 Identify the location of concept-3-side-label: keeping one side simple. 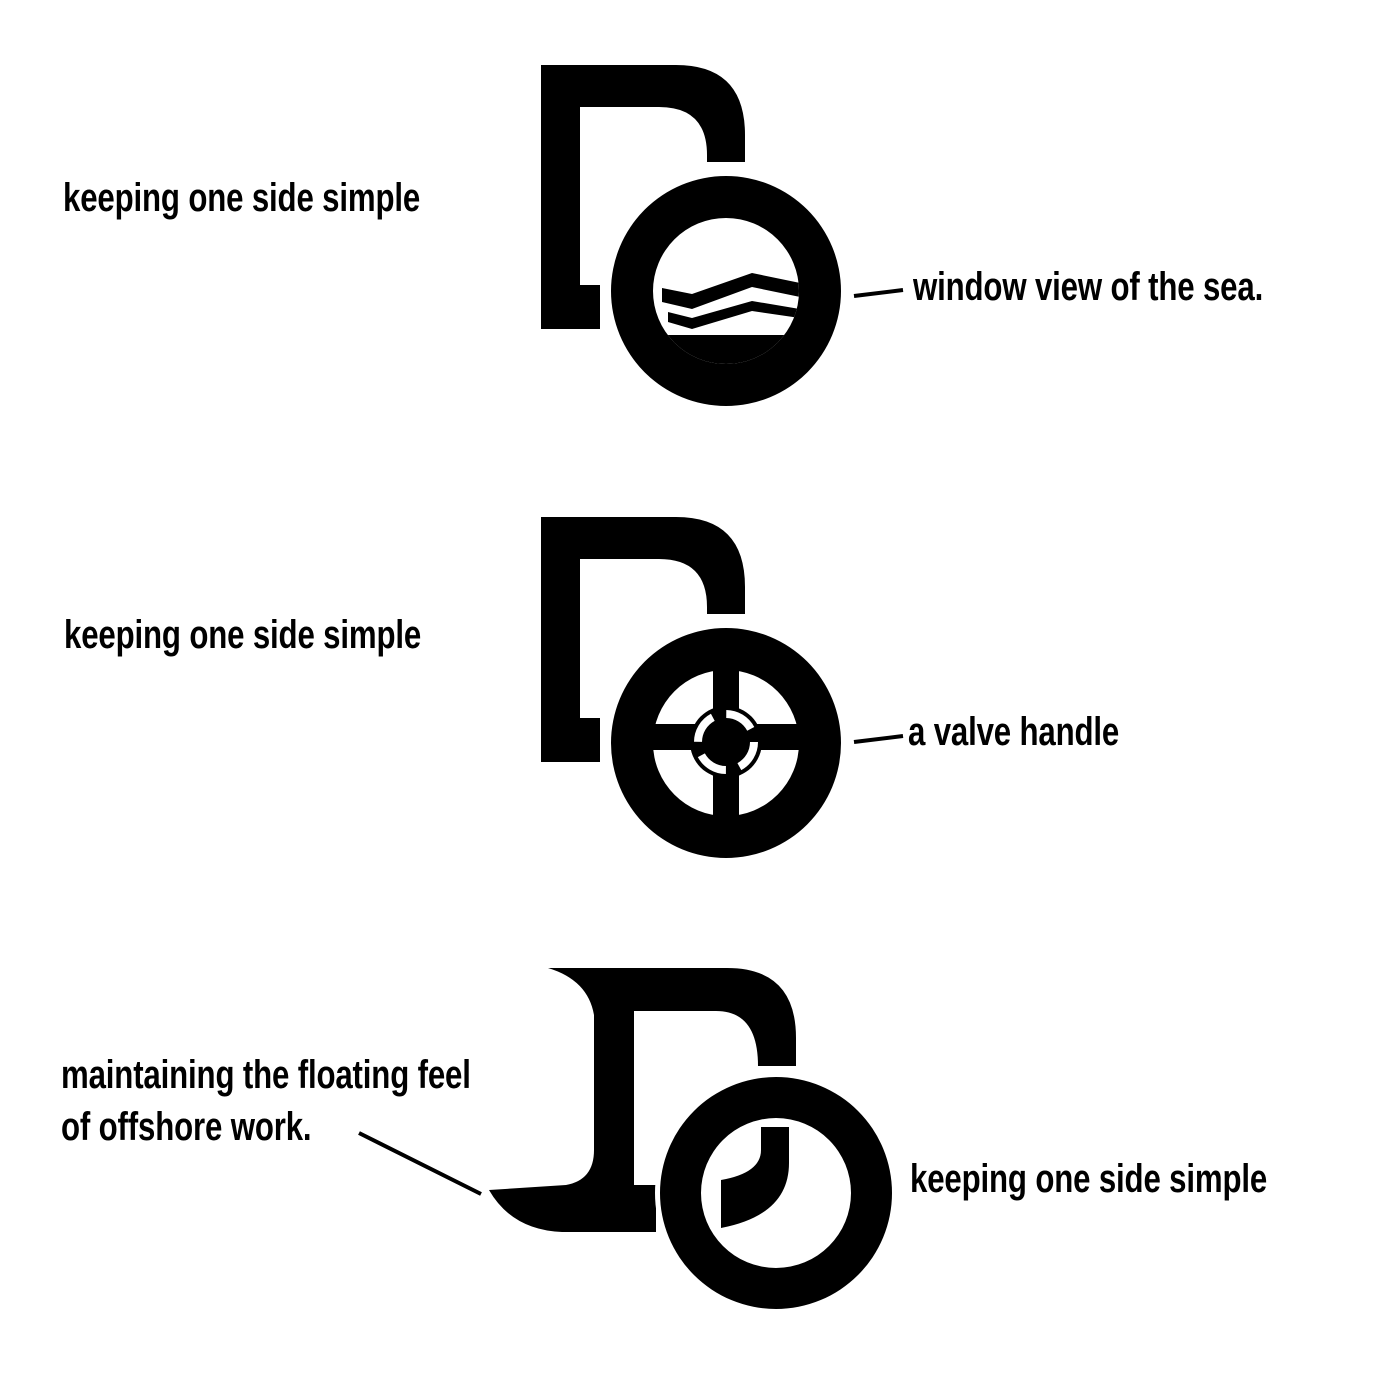
(1089, 1179).